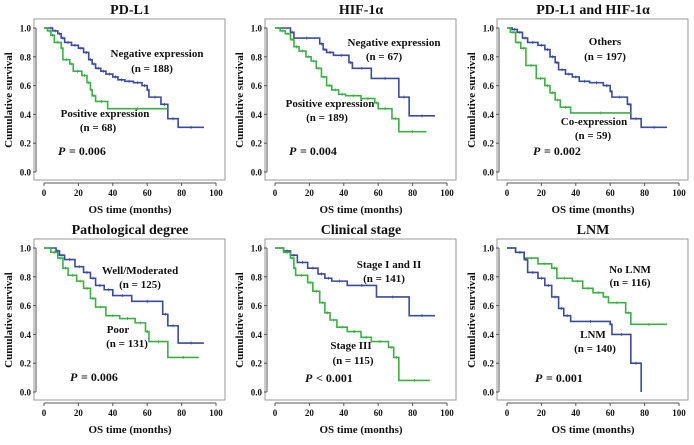  Describe the element at coordinates (593, 335) in the screenshot. I see `series-label: LNM` at that location.